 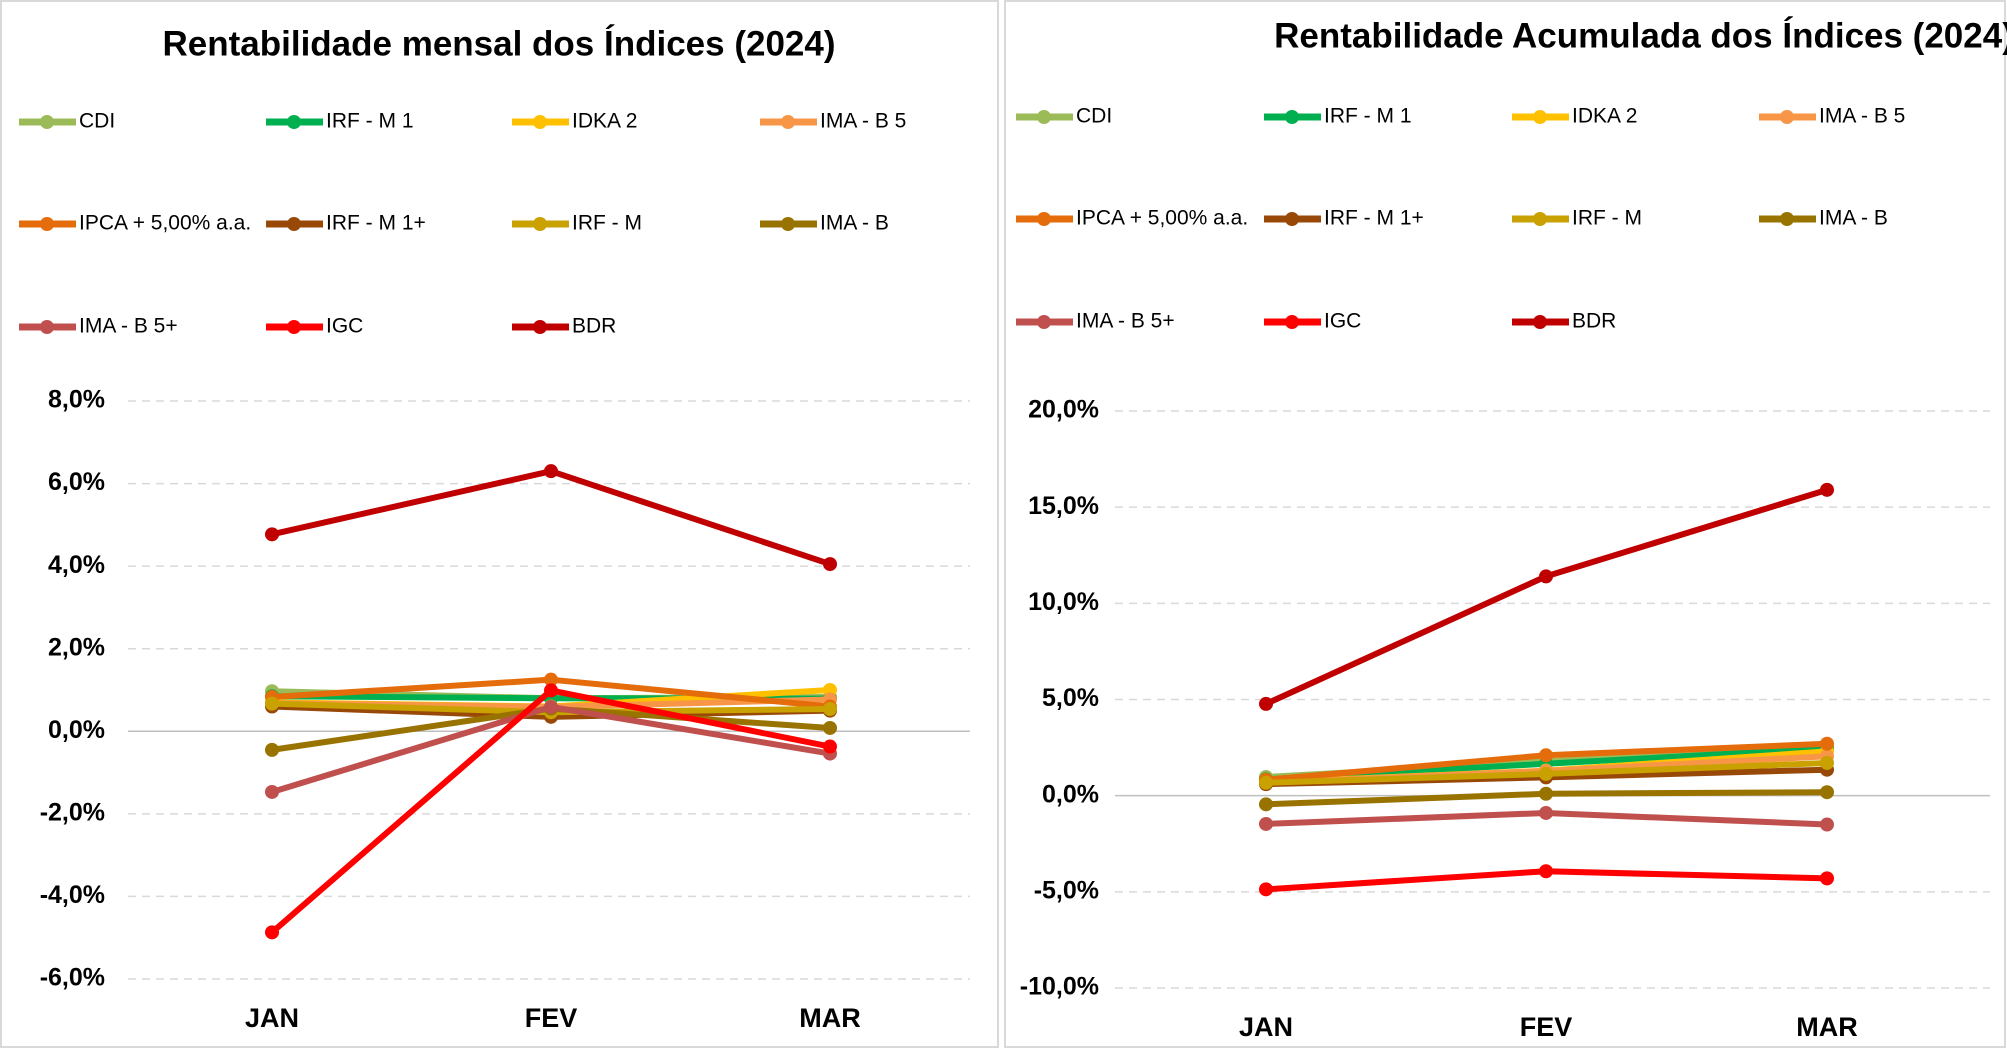 I want to click on y-tick-label: -6,0%, so click(x=72, y=978).